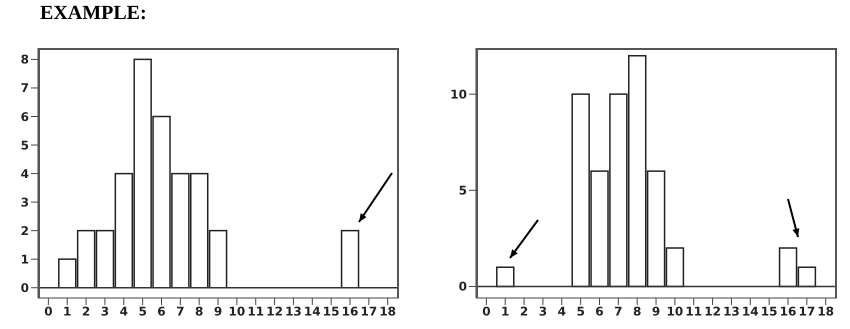 The image size is (850, 329). Describe the element at coordinates (93, 13) in the screenshot. I see `chart-title: EXAMPLE:` at that location.